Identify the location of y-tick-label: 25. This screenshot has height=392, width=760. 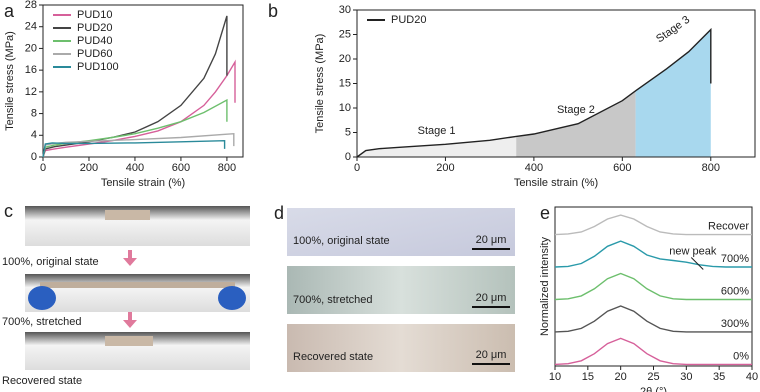
(345, 34).